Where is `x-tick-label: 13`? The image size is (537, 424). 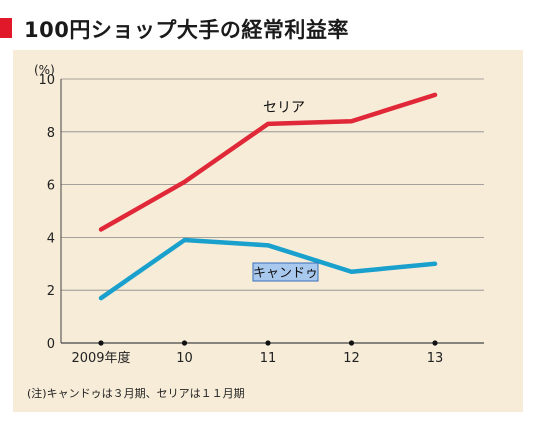 x-tick-label: 13 is located at coordinates (435, 358).